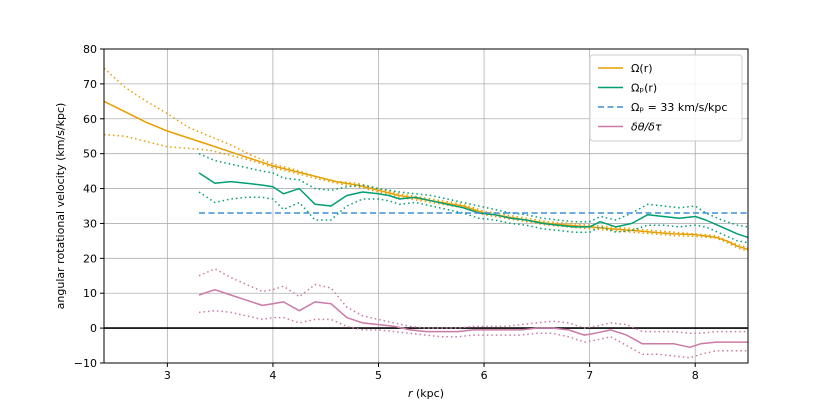 Image resolution: width=830 pixels, height=415 pixels. Describe the element at coordinates (90, 258) in the screenshot. I see `y-tick-label: 20` at that location.